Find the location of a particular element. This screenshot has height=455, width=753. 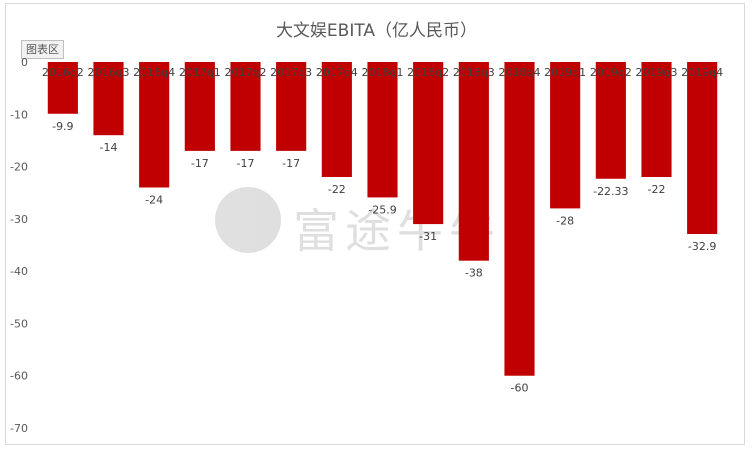

y-tick-label: -50 is located at coordinates (19, 323).